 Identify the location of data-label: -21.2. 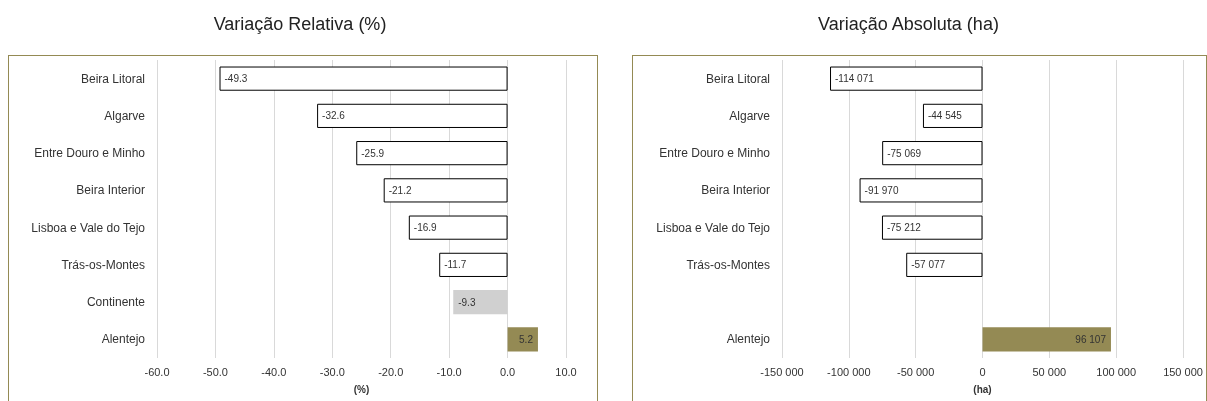
(400, 190).